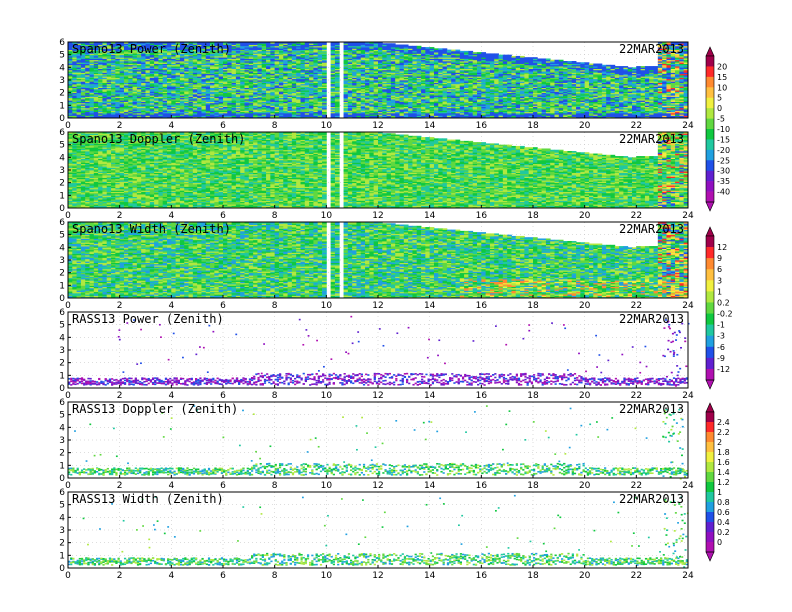 The image size is (792, 612). Describe the element at coordinates (725, 314) in the screenshot. I see `colorbar-label: -0.2` at that location.